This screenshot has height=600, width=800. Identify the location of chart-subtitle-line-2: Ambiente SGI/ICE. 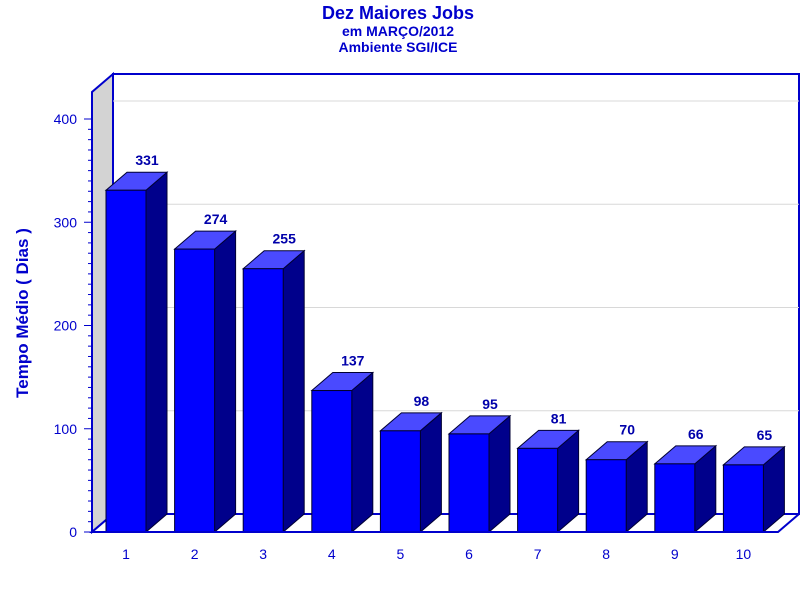
(397, 47).